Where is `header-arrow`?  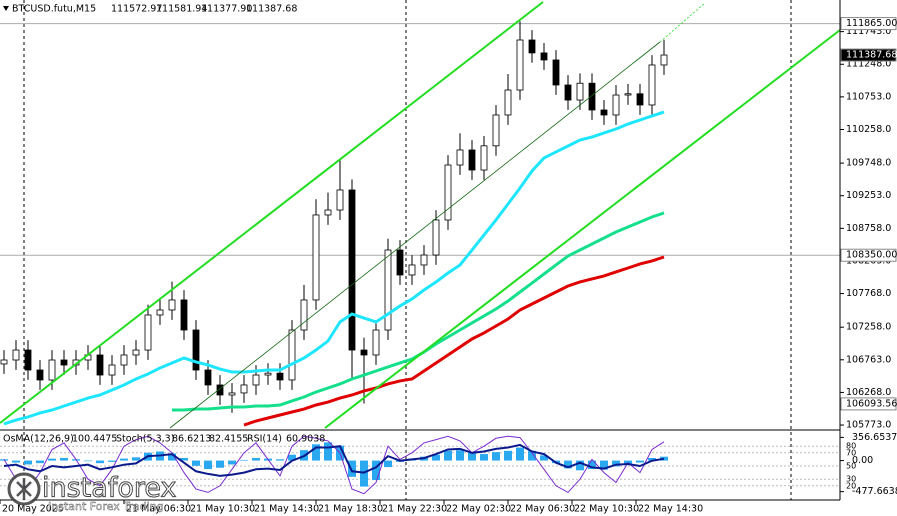
header-arrow is located at coordinates (6, 8).